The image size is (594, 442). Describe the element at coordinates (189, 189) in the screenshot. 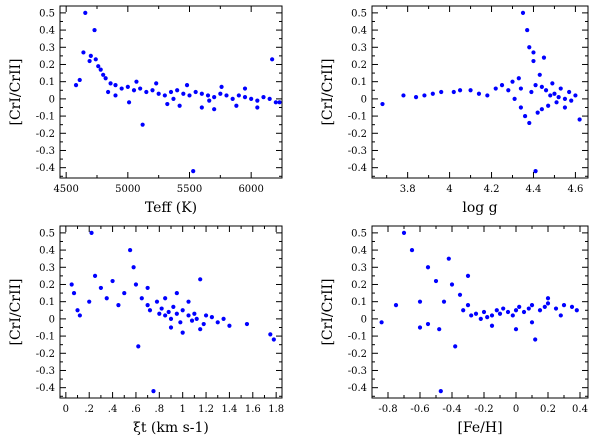

I see `x-tick-label: 5500` at that location.